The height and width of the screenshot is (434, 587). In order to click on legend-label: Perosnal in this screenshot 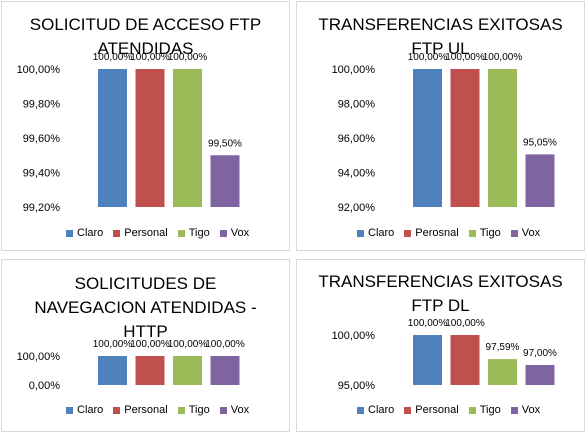, I will do `click(437, 233)`.